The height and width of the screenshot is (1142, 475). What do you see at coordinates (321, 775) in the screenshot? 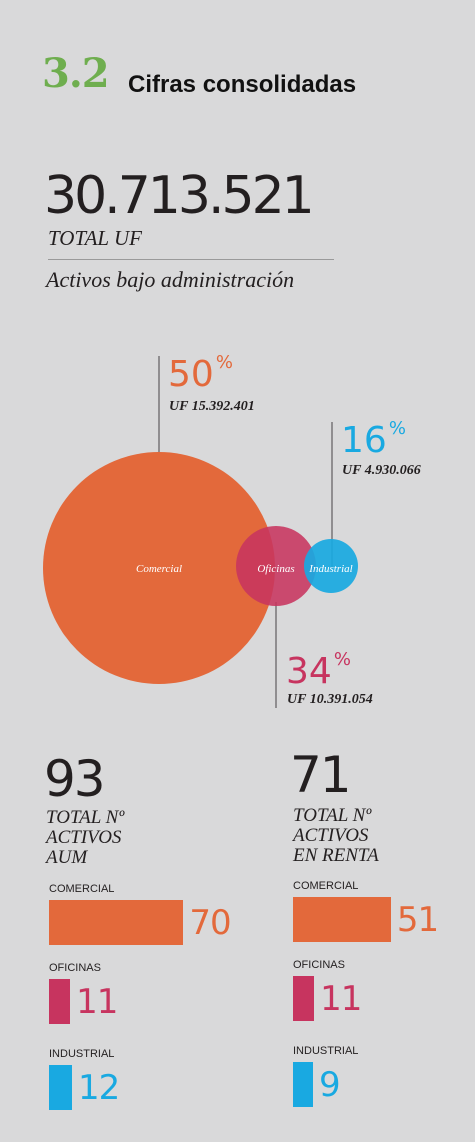
I see `total-assets-rent-count: 71` at bounding box center [321, 775].